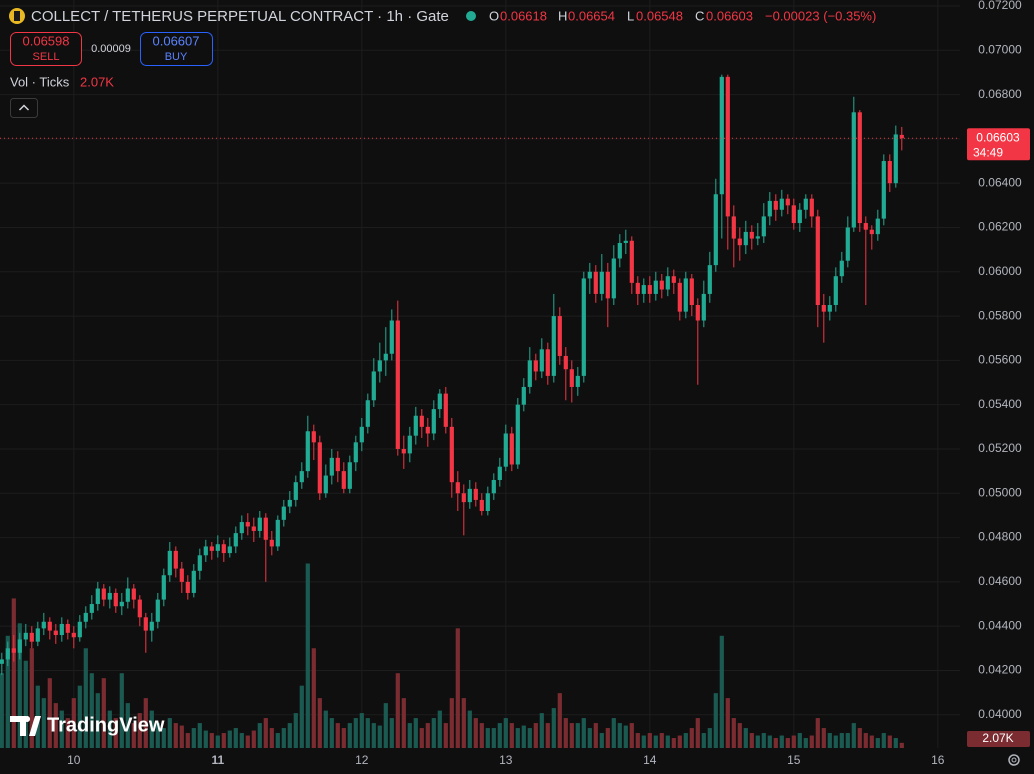 This screenshot has width=1034, height=774. I want to click on sell-button, so click(46, 49).